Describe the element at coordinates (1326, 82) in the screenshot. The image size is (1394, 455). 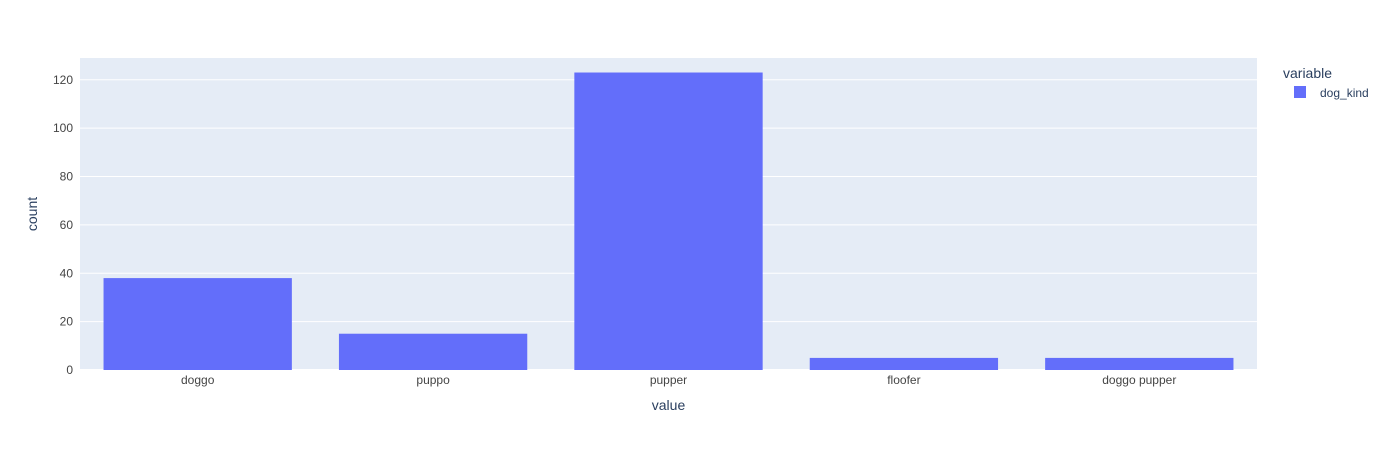
I see `legend: variable dog_kind` at that location.